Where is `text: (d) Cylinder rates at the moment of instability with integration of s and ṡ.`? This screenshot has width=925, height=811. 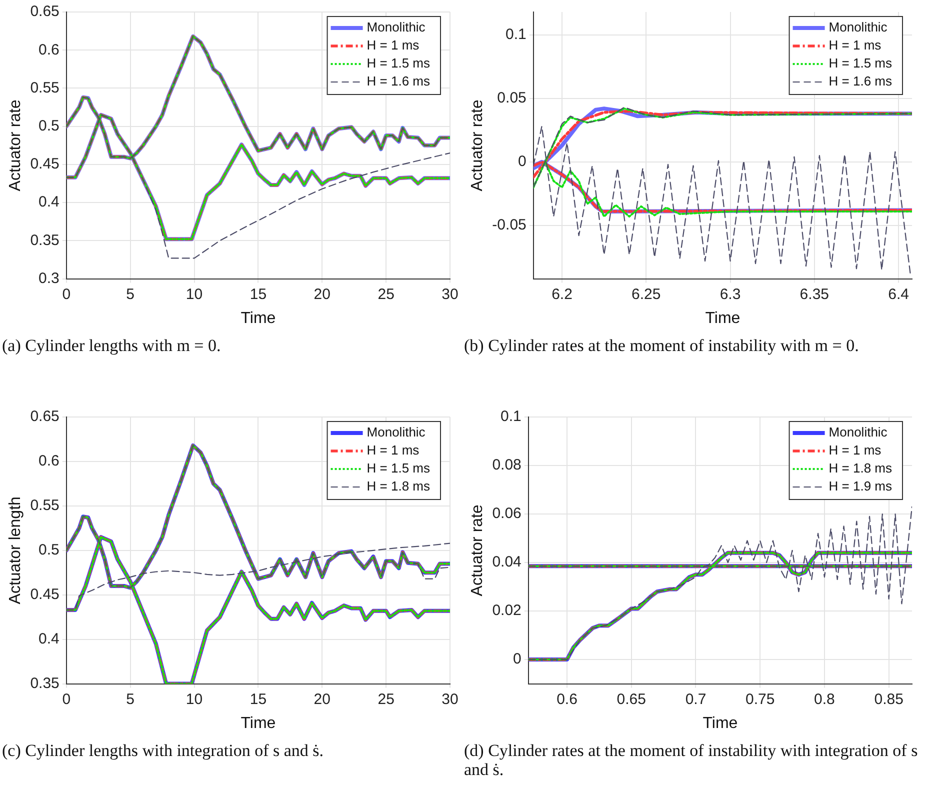 text: (d) Cylinder rates at the moment of instability with integration of s and ṡ. is located at coordinates (691, 759).